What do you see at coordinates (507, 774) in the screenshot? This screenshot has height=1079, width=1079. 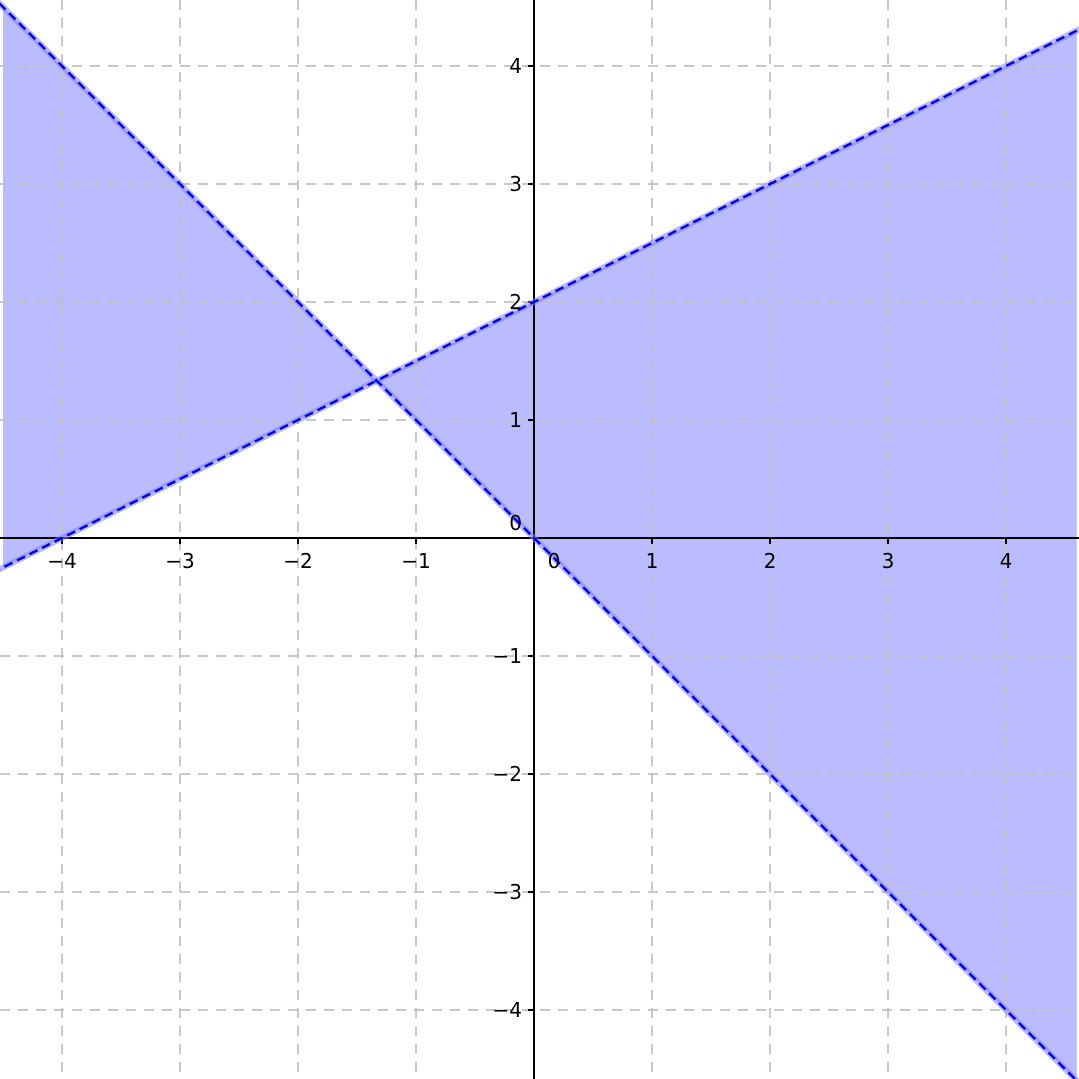 I see `y-tick-label: −2` at bounding box center [507, 774].